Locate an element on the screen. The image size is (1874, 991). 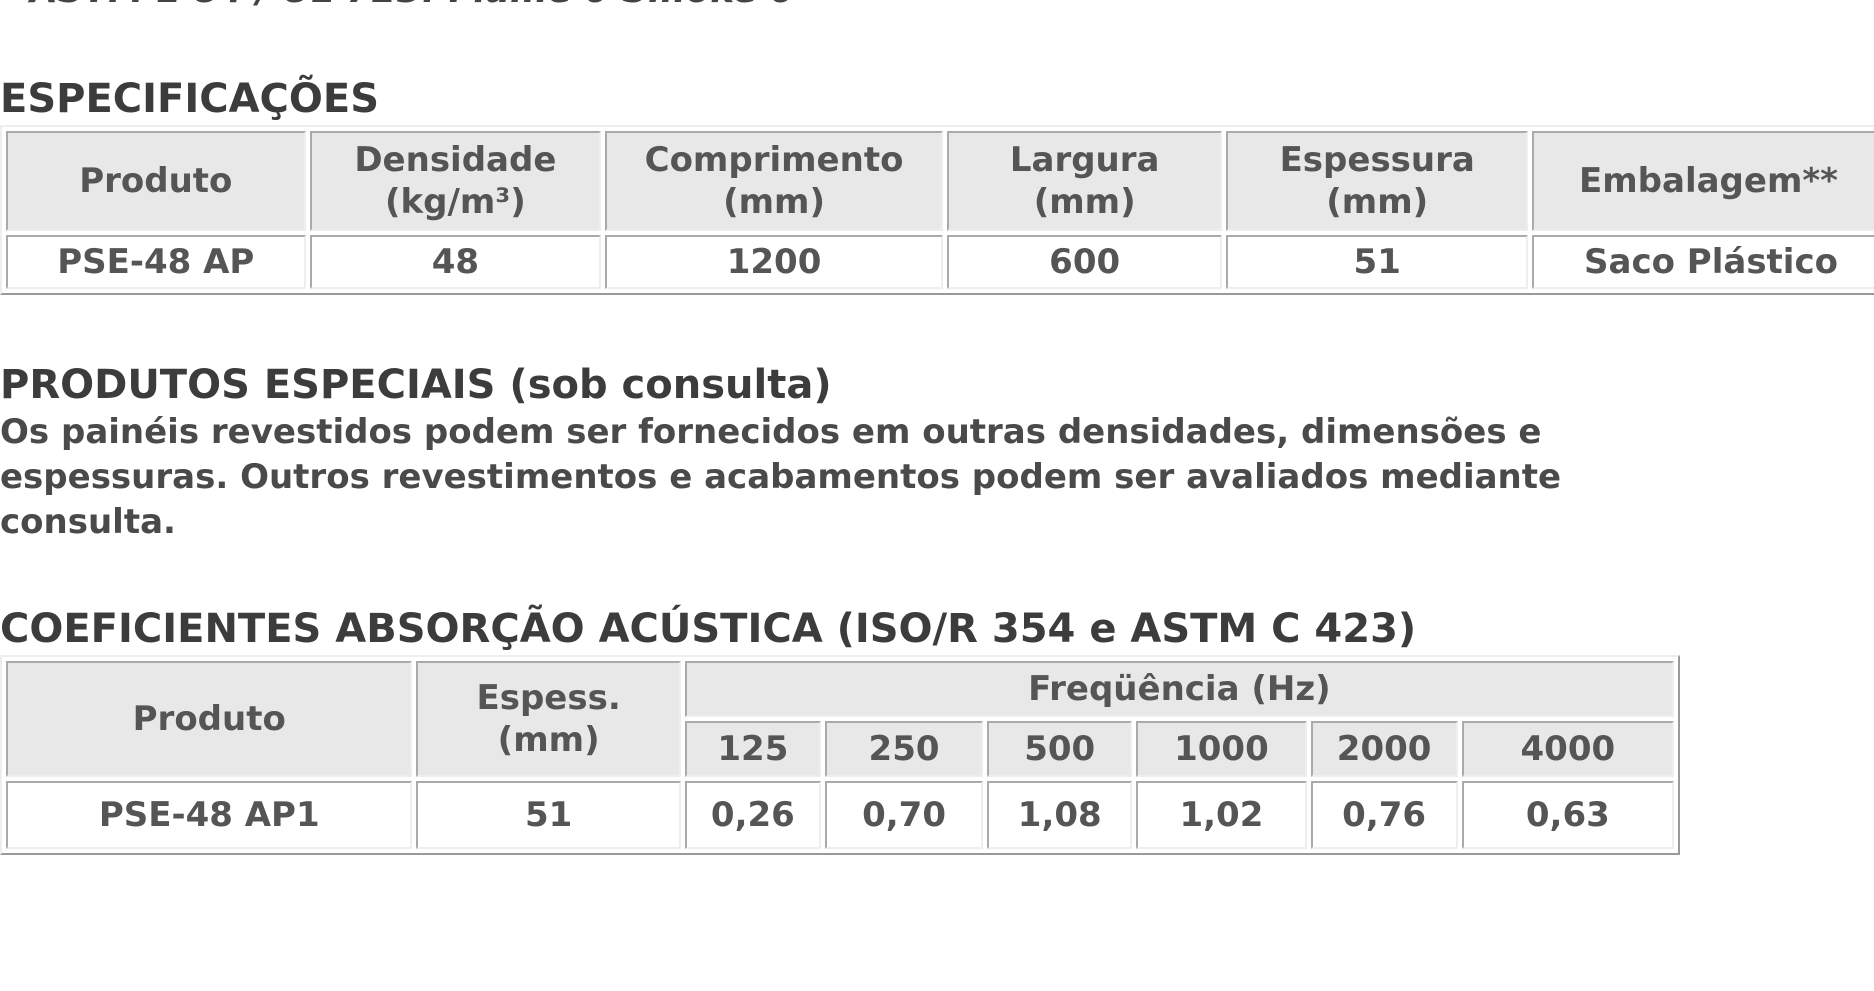
header-comprimento: Comprimento (mm) is located at coordinates (774, 181).